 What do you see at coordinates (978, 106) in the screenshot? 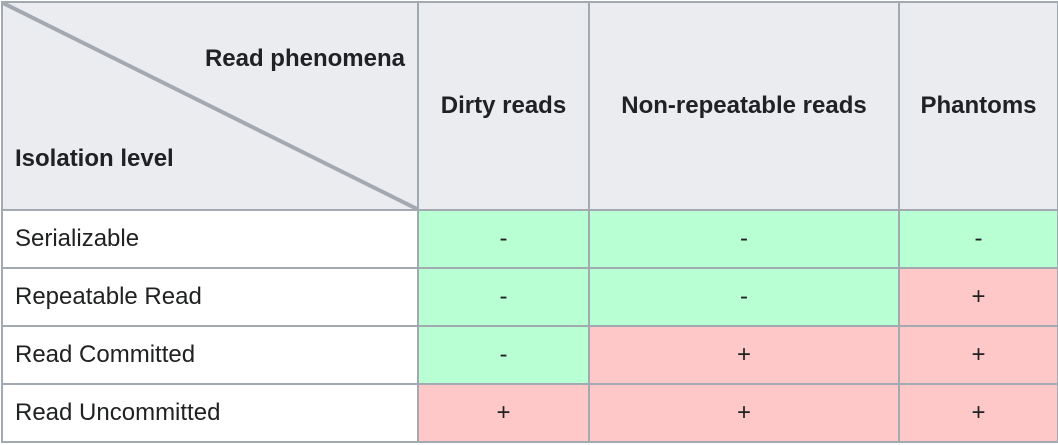
I see `column-header-phantoms: Phantoms` at bounding box center [978, 106].